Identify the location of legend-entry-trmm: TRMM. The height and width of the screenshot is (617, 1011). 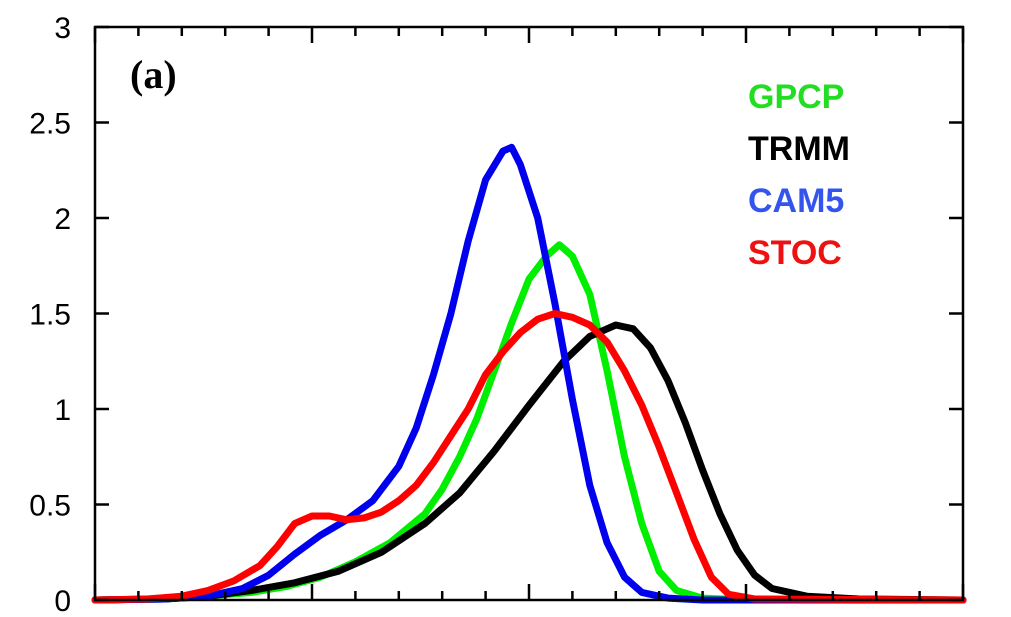
(799, 149).